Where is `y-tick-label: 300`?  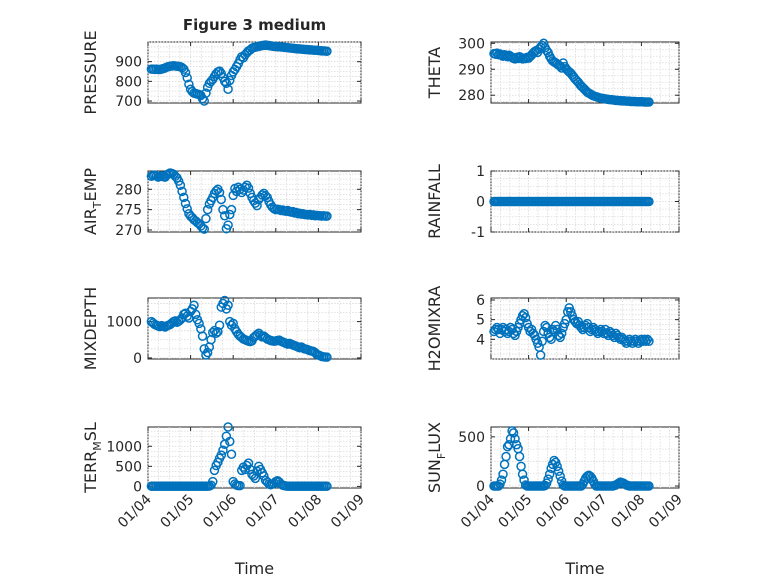
y-tick-label: 300 is located at coordinates (471, 44).